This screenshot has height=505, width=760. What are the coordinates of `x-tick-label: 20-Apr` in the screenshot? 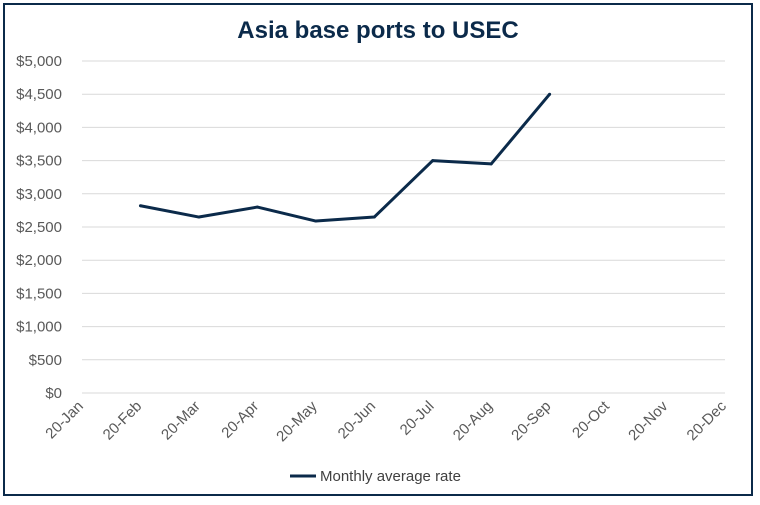 It's located at (240, 420).